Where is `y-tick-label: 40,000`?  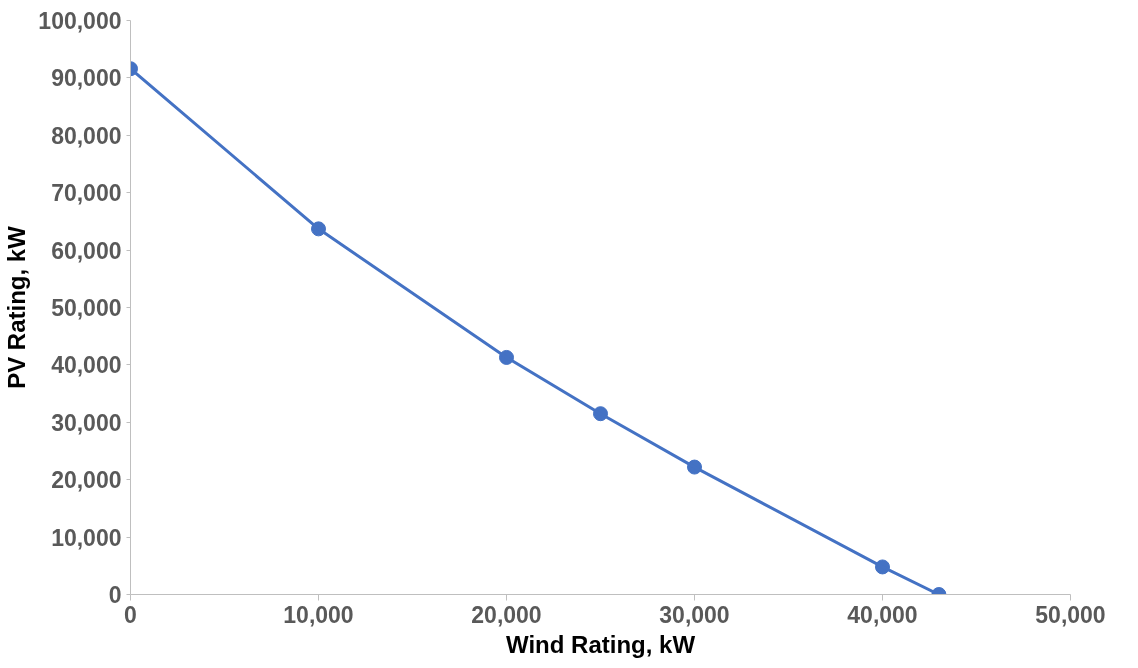 y-tick-label: 40,000 is located at coordinates (86, 365).